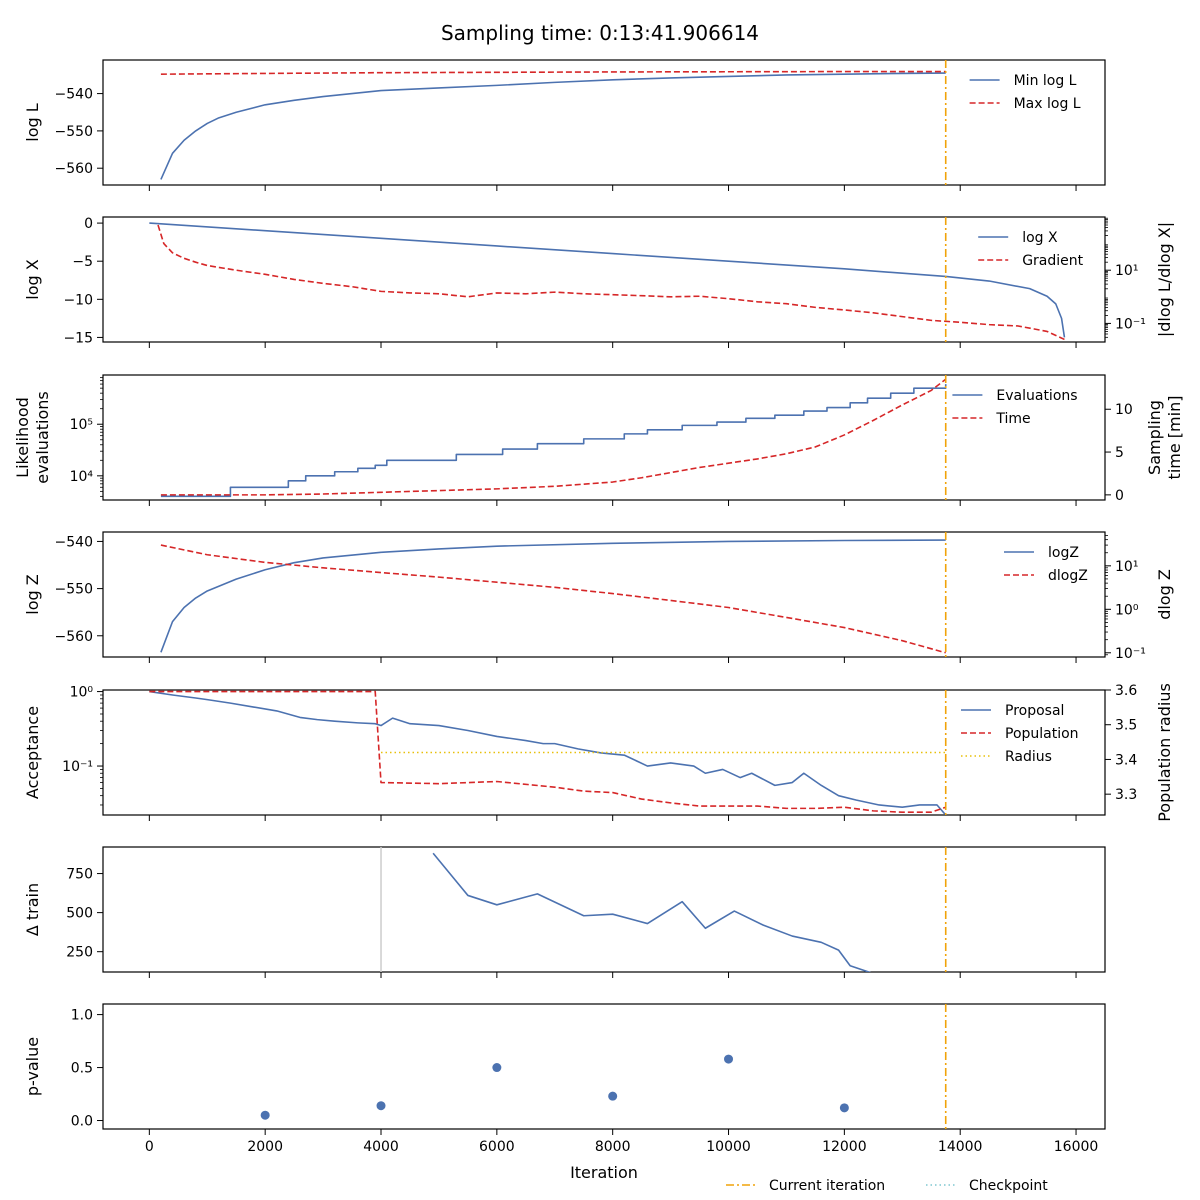 Image resolution: width=1200 pixels, height=1200 pixels. I want to click on series-line-population, so click(547, 751).